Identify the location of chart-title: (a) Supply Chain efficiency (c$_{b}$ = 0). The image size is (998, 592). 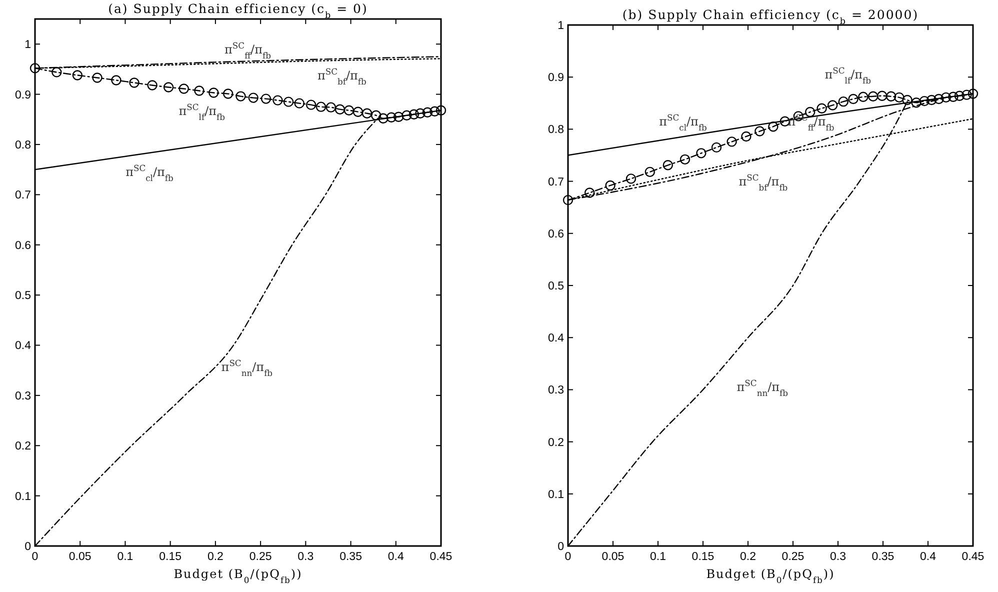
(238, 11).